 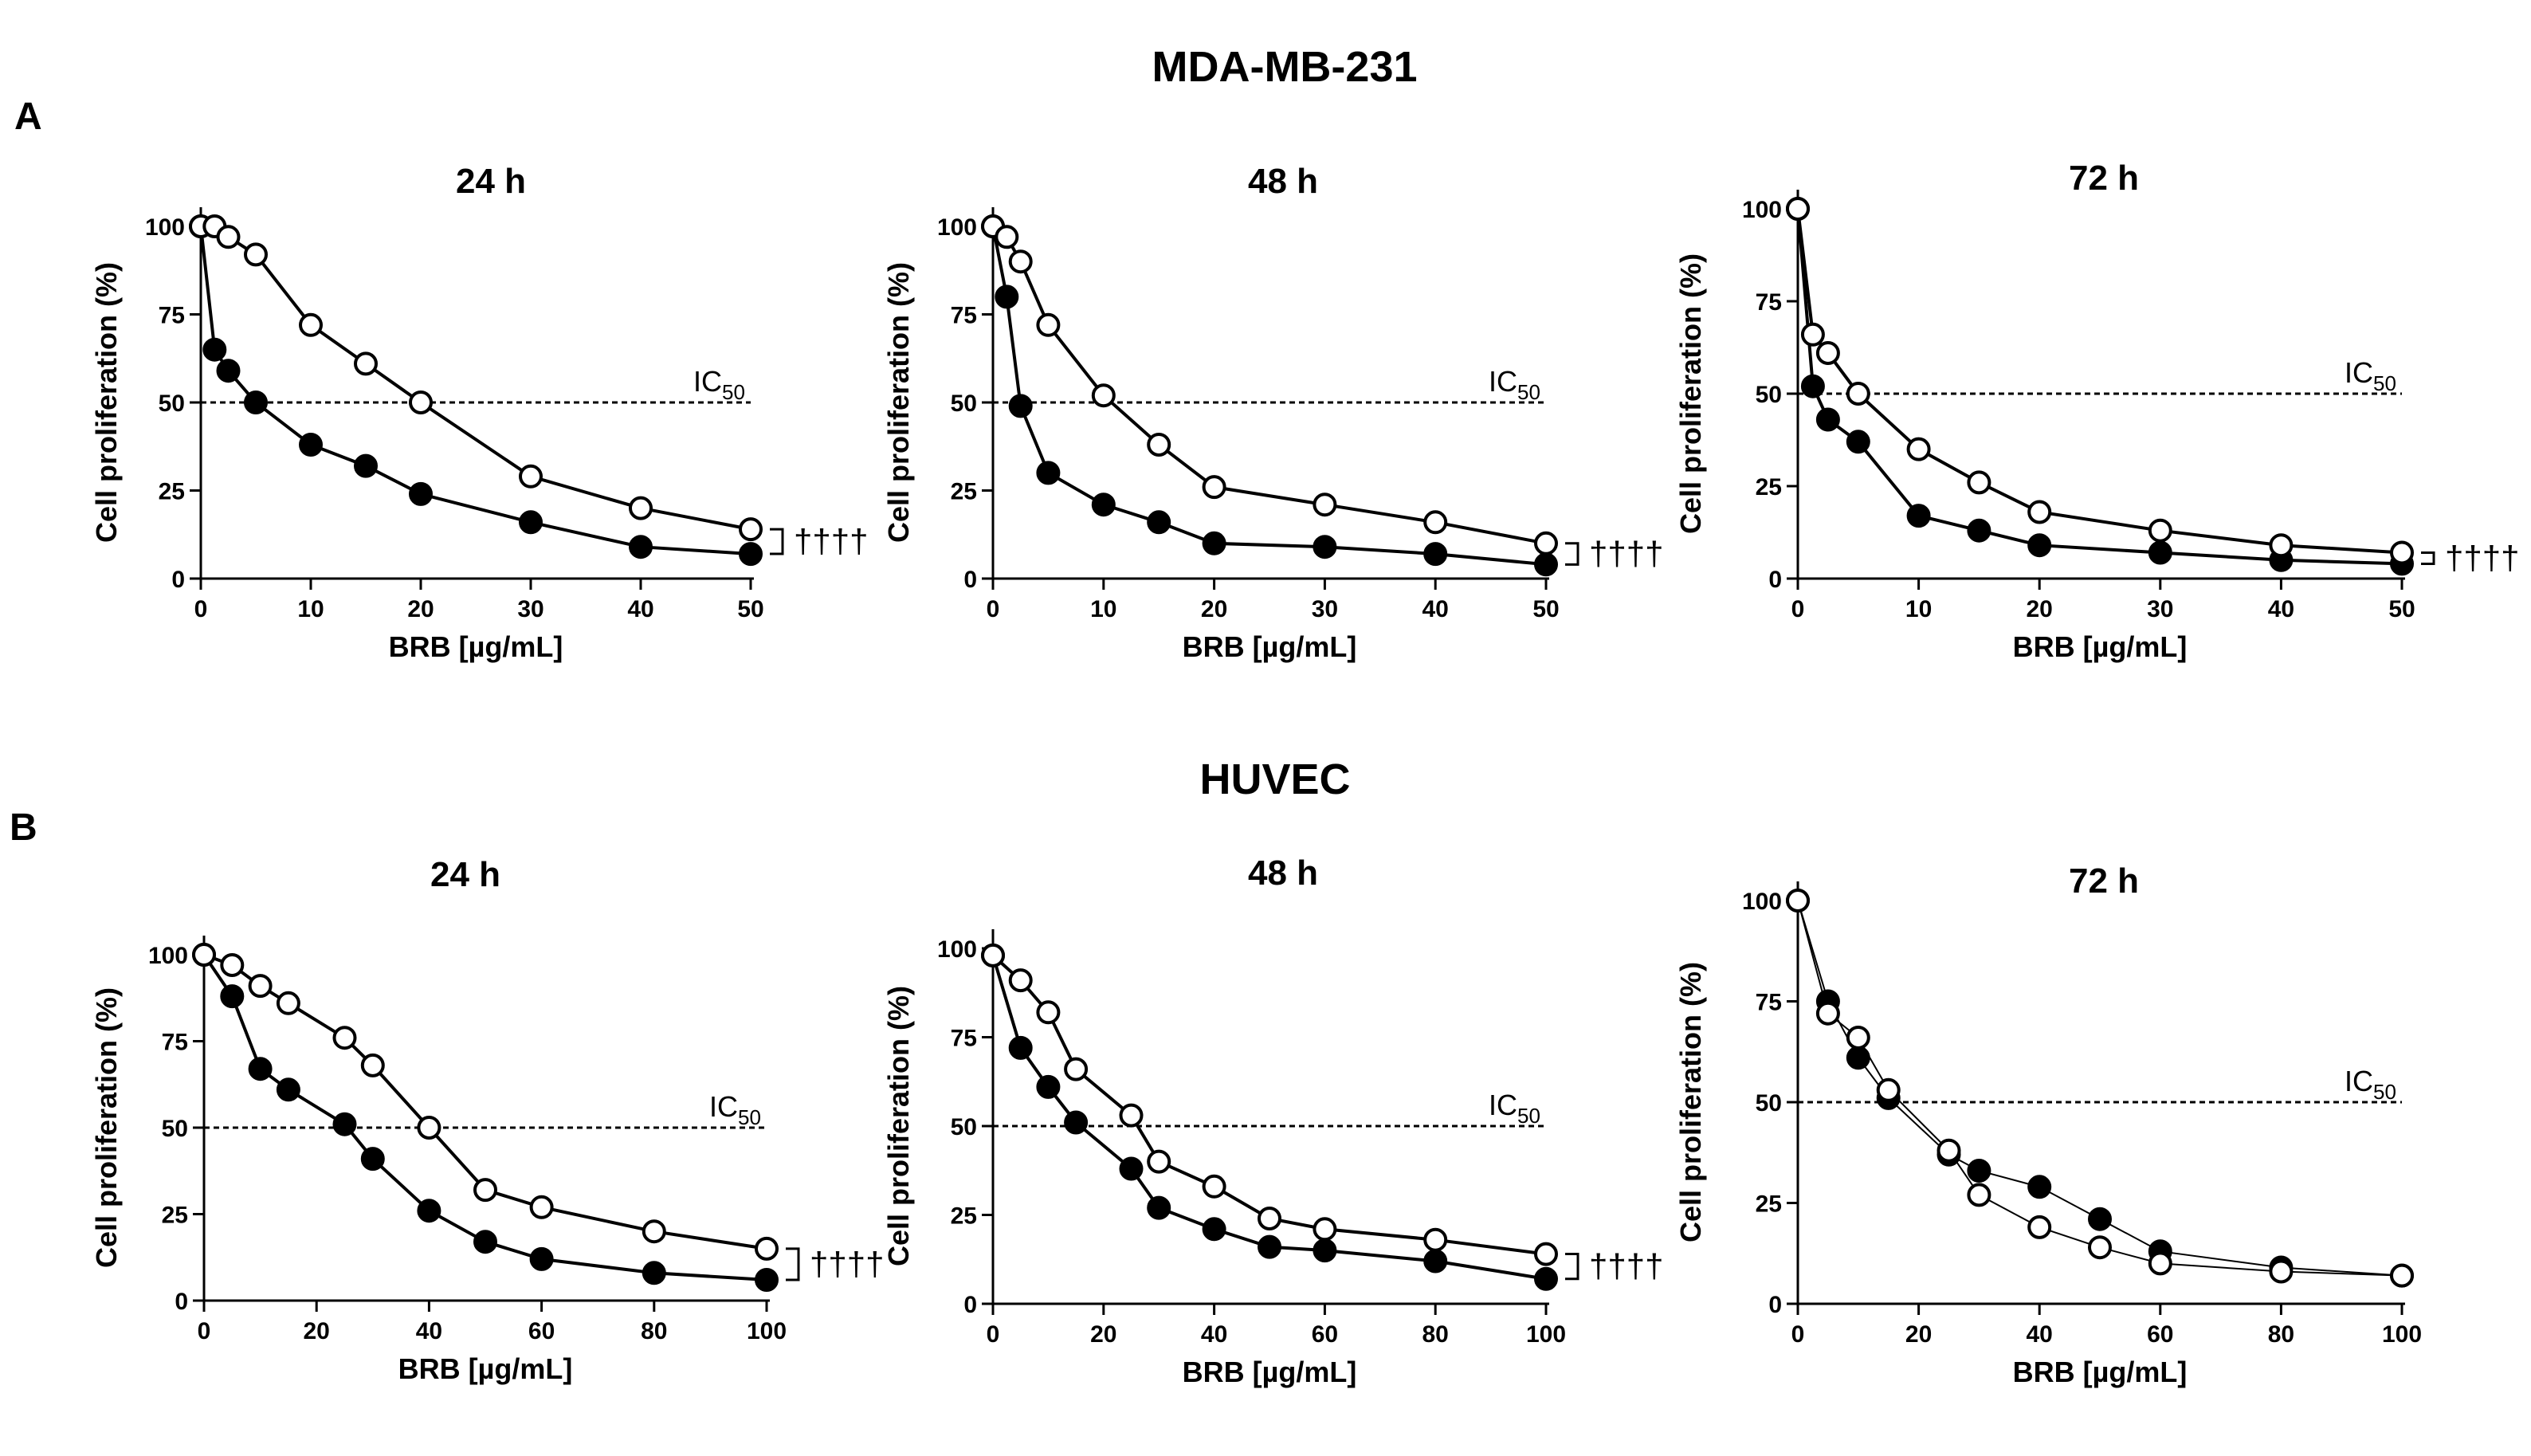 I want to click on chart-title: 24 h, so click(x=491, y=181).